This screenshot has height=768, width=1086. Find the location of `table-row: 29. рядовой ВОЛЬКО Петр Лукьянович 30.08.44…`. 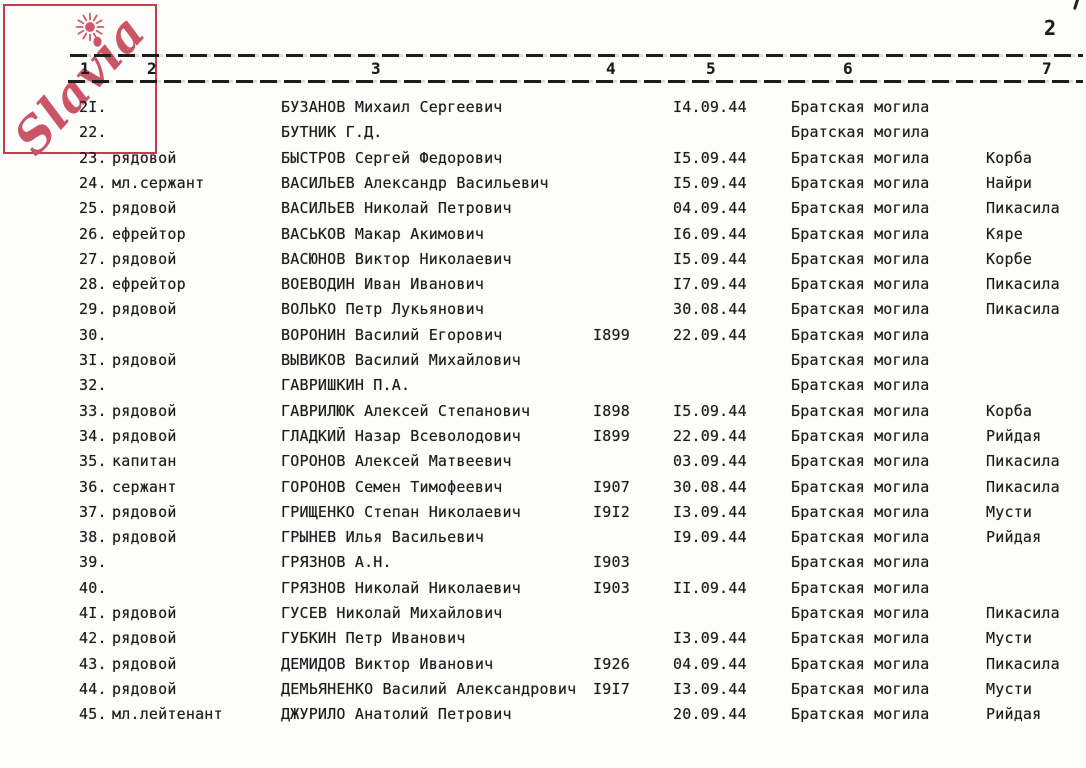

table-row: 29. рядовой ВОЛЬКО Петр Лукьянович 30.08.44… is located at coordinates (543, 309).